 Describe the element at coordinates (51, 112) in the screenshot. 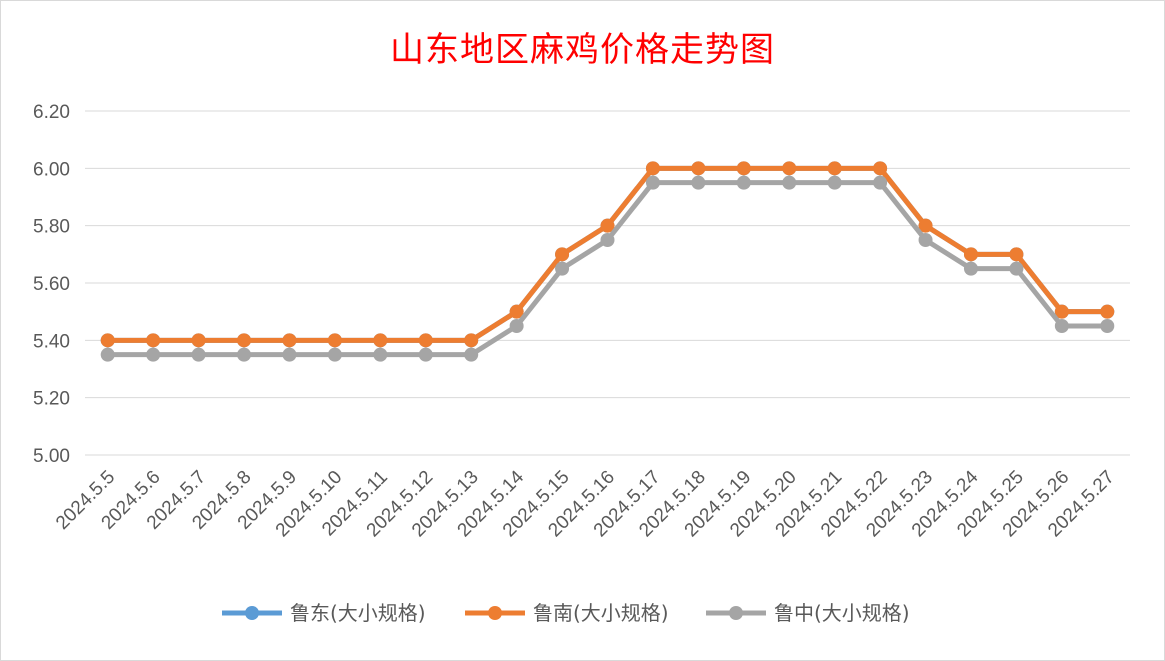

I see `y-tick-label: 6.20` at that location.